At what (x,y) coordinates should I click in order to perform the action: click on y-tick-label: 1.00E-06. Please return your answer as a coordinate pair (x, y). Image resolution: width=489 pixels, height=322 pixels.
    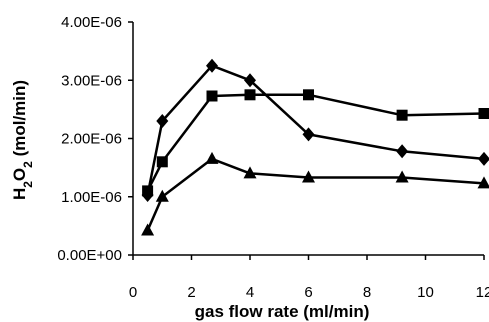
    Looking at the image, I should click on (91, 197).